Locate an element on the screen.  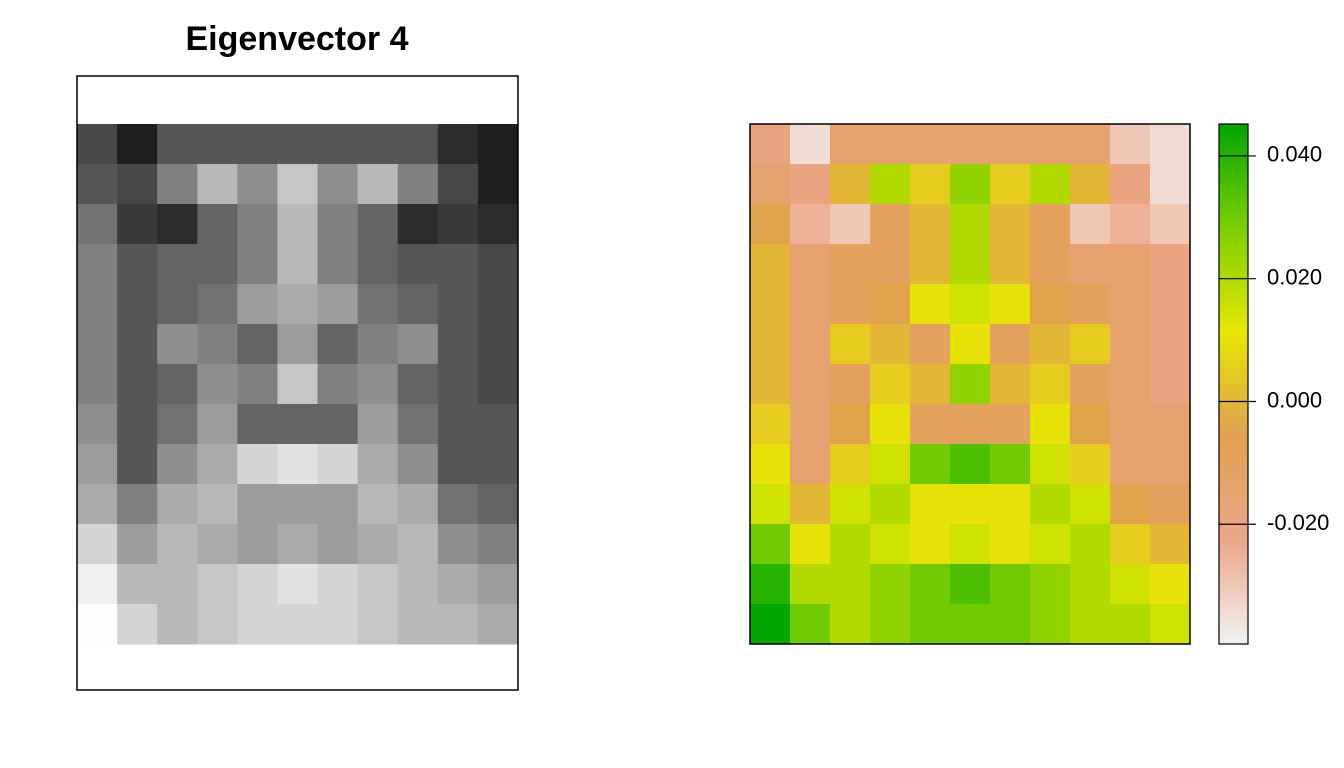
colorbar-tick-label: 0.020 is located at coordinates (1294, 277).